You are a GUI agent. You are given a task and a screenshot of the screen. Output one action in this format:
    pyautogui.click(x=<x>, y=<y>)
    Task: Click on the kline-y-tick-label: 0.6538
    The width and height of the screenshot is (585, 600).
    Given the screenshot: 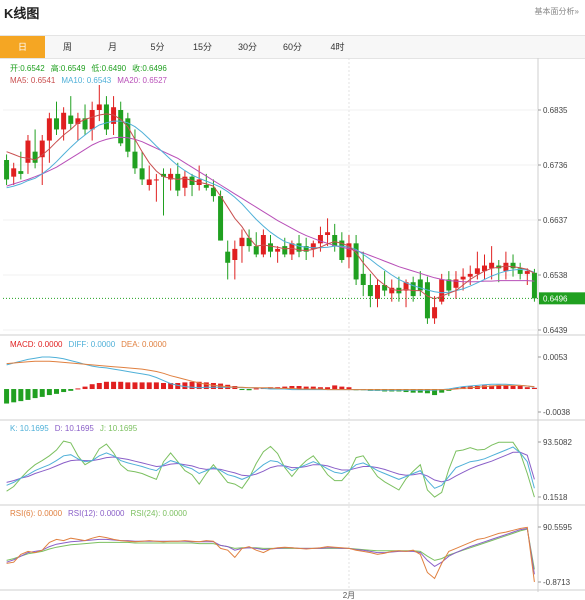 What is the action you would take?
    pyautogui.click(x=555, y=275)
    